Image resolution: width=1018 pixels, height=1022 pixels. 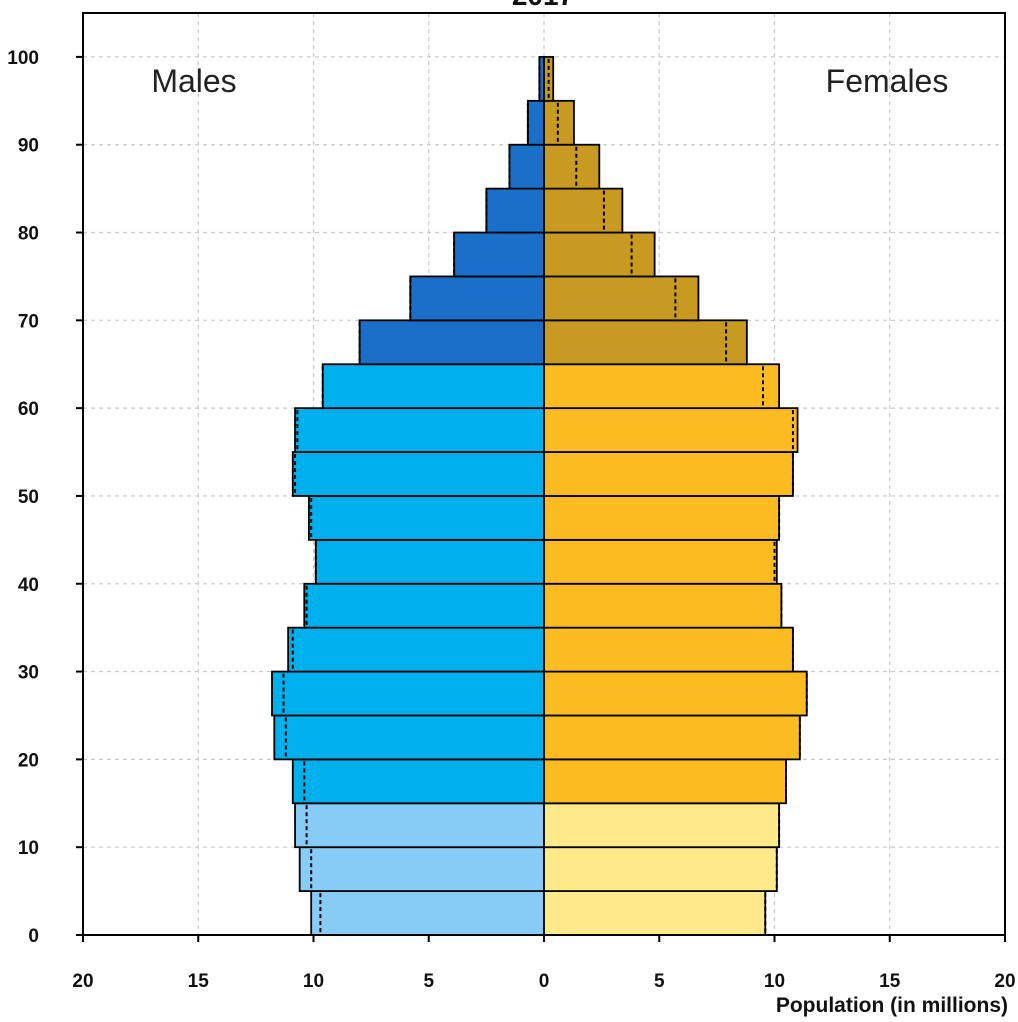 I want to click on y-tick-label: 100, so click(x=23, y=58).